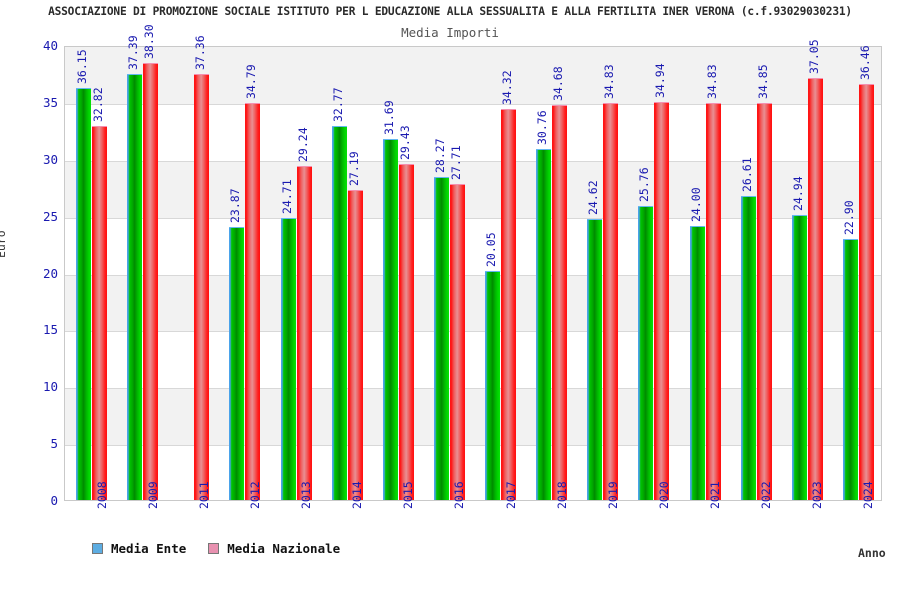  What do you see at coordinates (4, 244) in the screenshot?
I see `y-axis-label: Euro` at bounding box center [4, 244].